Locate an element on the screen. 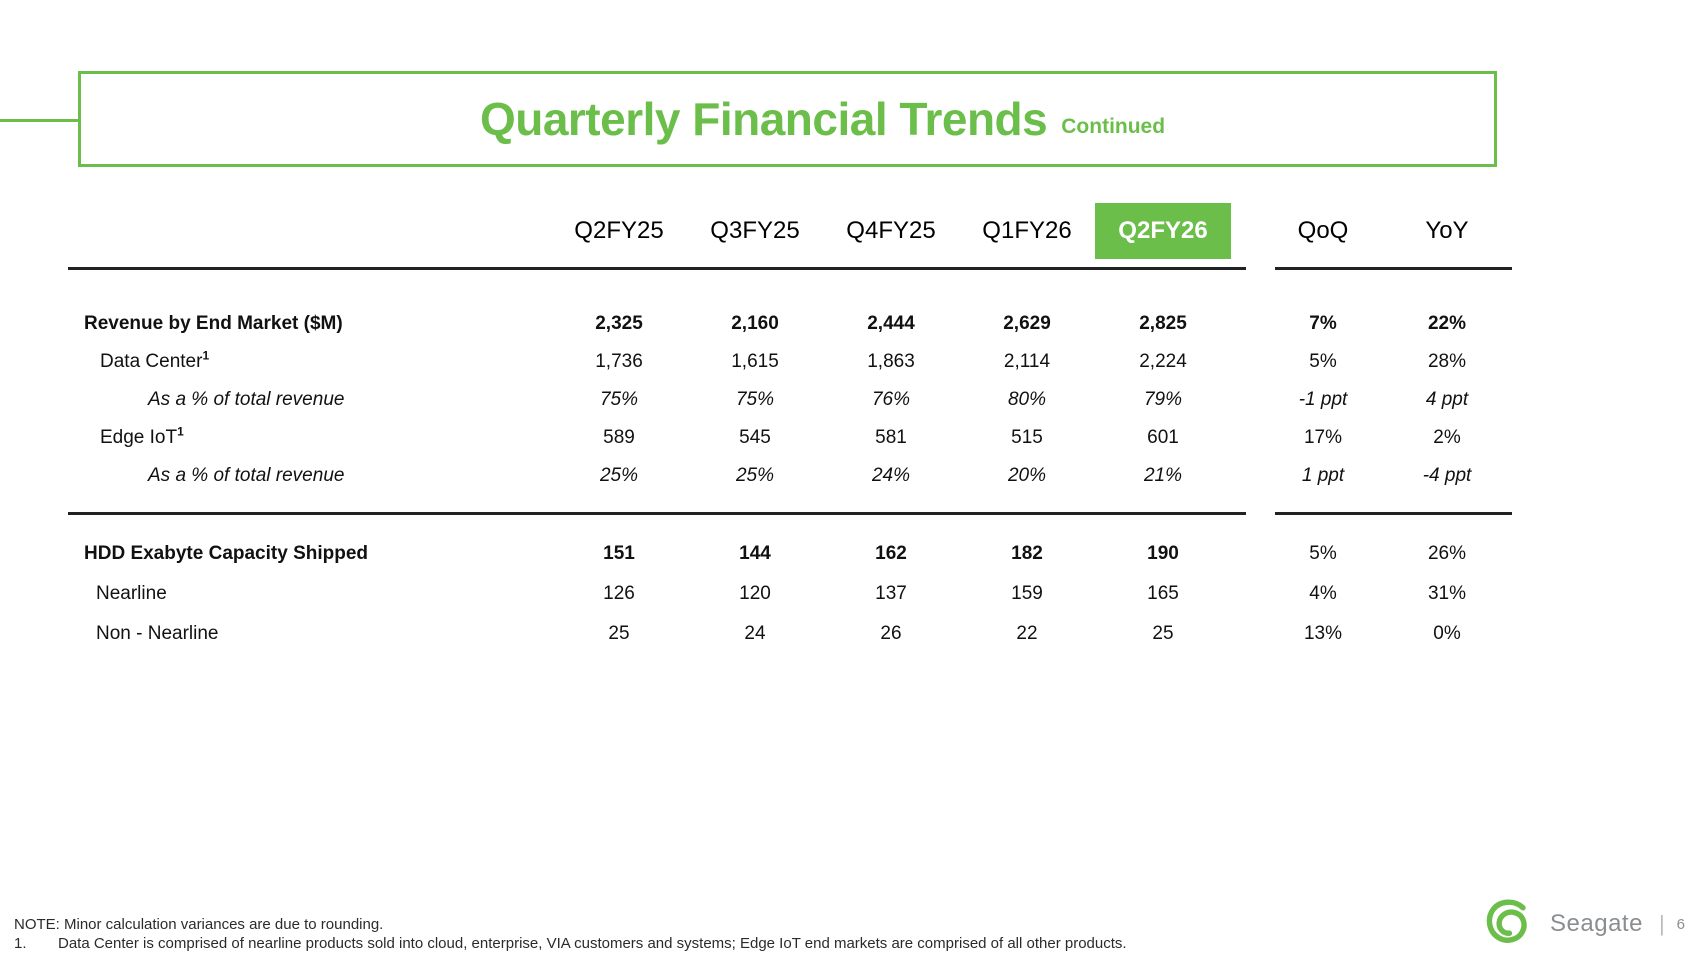 This screenshot has height=960, width=1707. title-box: Quarterly Financial Trends Continued is located at coordinates (787, 119).